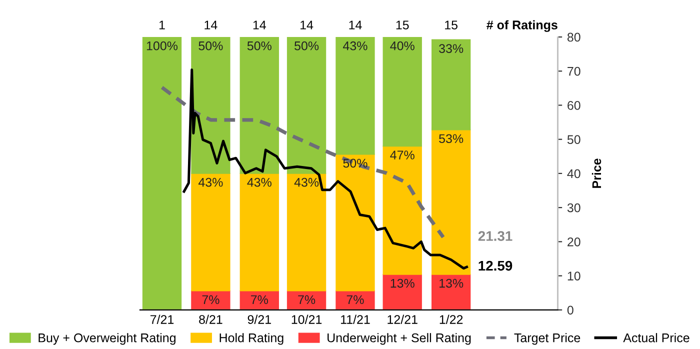  I want to click on y2-tick-label: 0, so click(570, 310).